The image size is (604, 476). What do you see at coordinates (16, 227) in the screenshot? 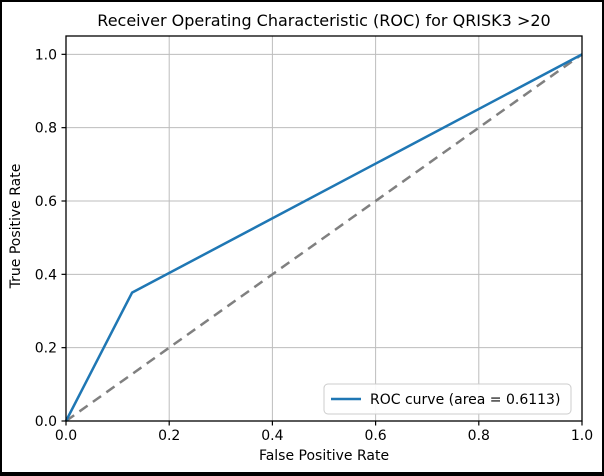
I see `y-axis-label: True Positive Rate` at bounding box center [16, 227].